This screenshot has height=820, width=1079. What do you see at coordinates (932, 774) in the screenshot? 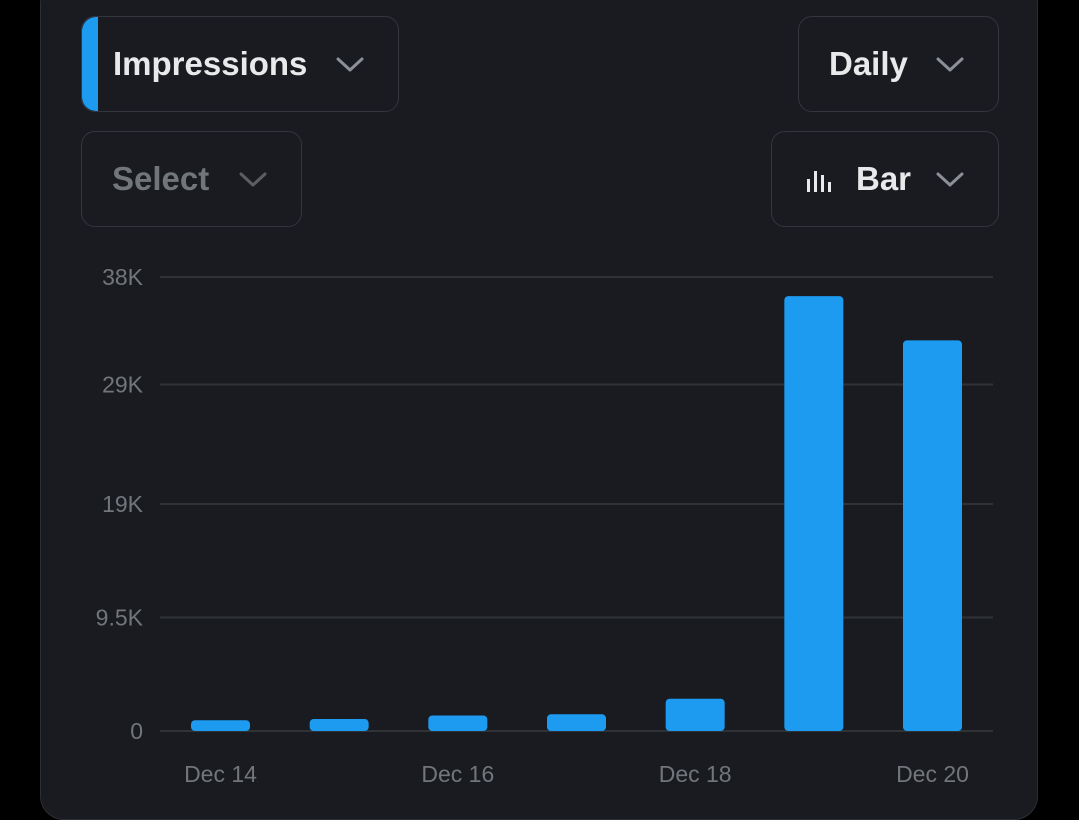
I see `x-tick-label: Dec 20` at bounding box center [932, 774].